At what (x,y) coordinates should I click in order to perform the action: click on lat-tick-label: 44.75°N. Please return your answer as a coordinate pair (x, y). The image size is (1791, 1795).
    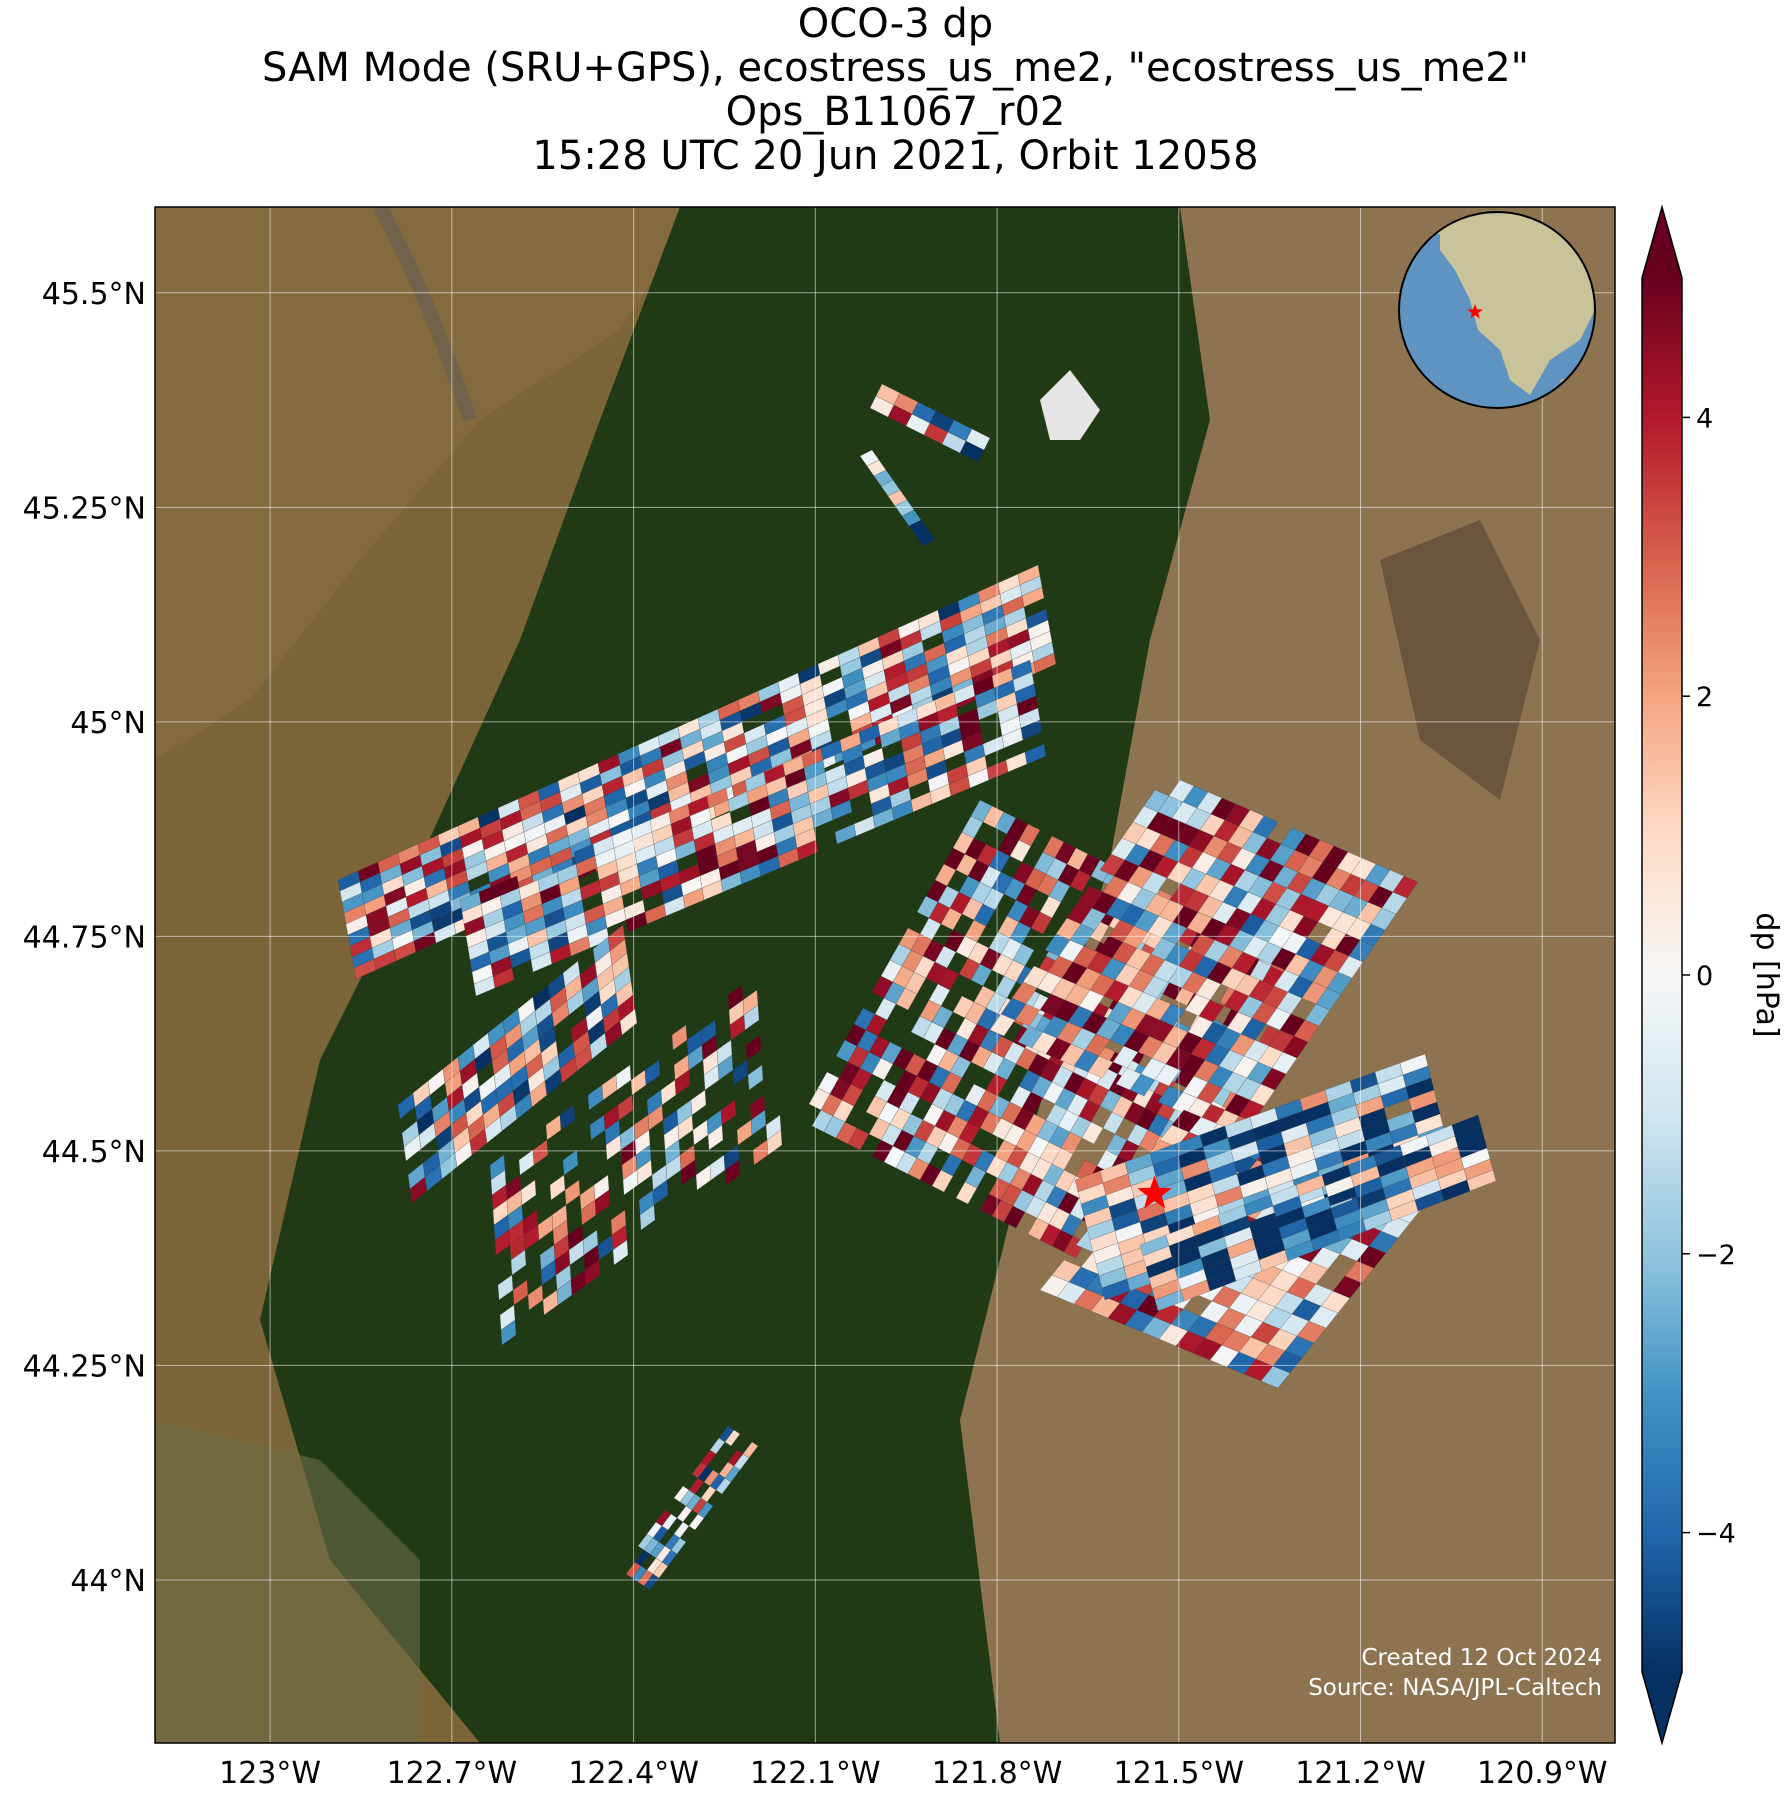
    Looking at the image, I should click on (84, 937).